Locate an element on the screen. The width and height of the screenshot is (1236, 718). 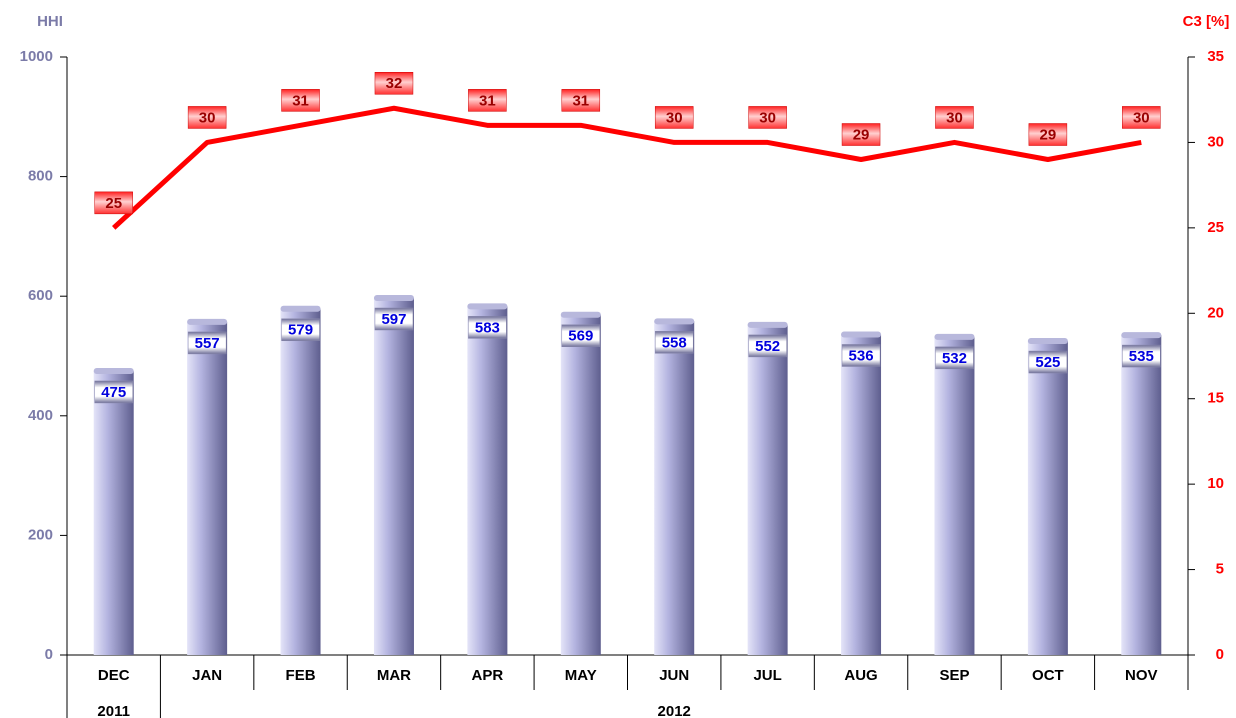
line-value-label: 32 is located at coordinates (394, 83).